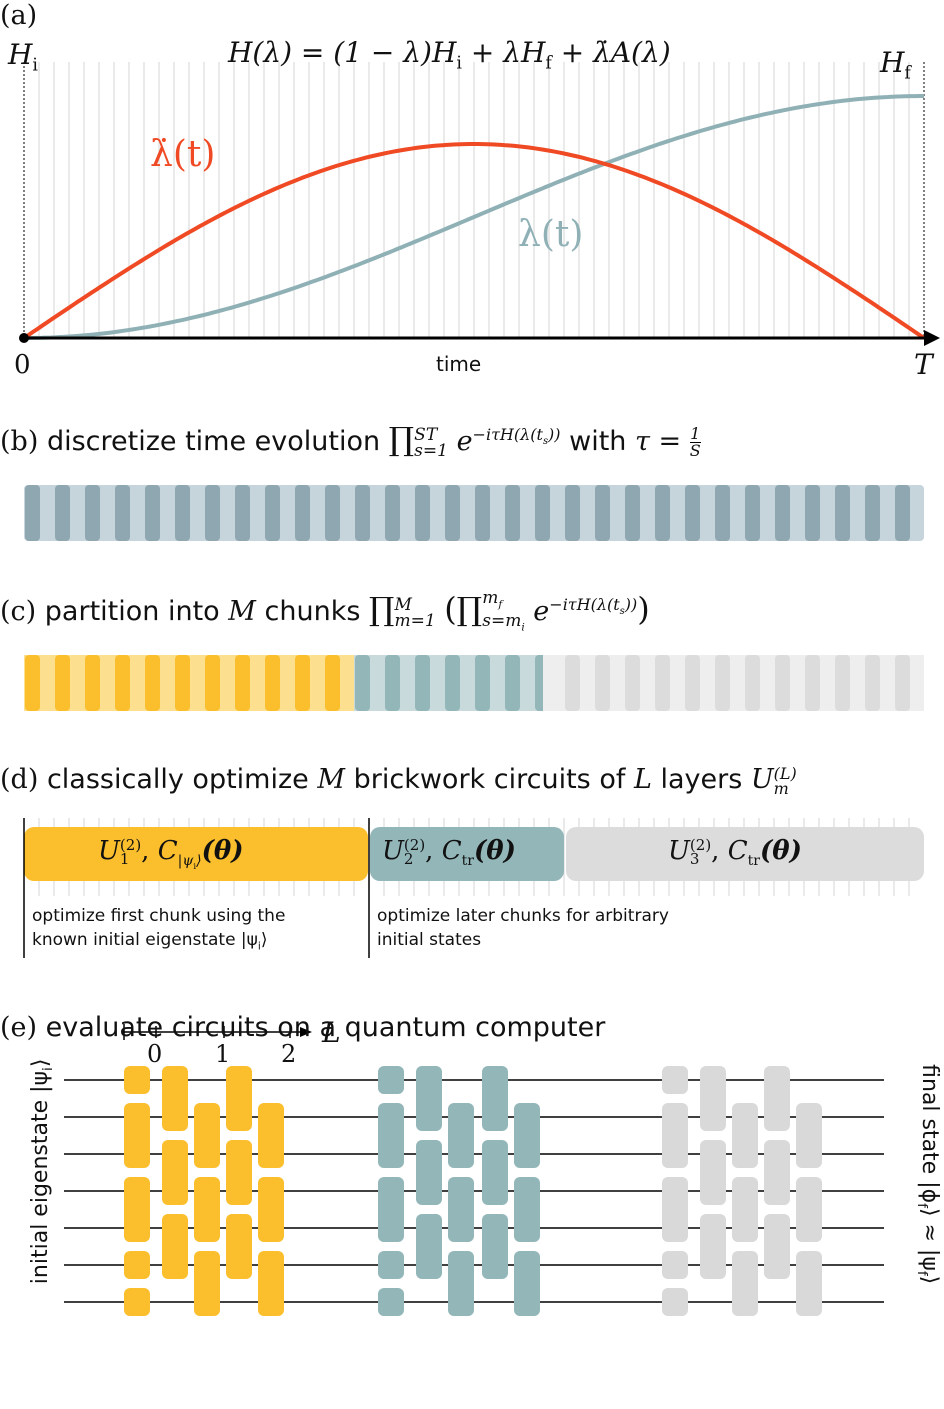  What do you see at coordinates (306, 1032) in the screenshot?
I see `layer-axis-arrow-icon` at bounding box center [306, 1032].